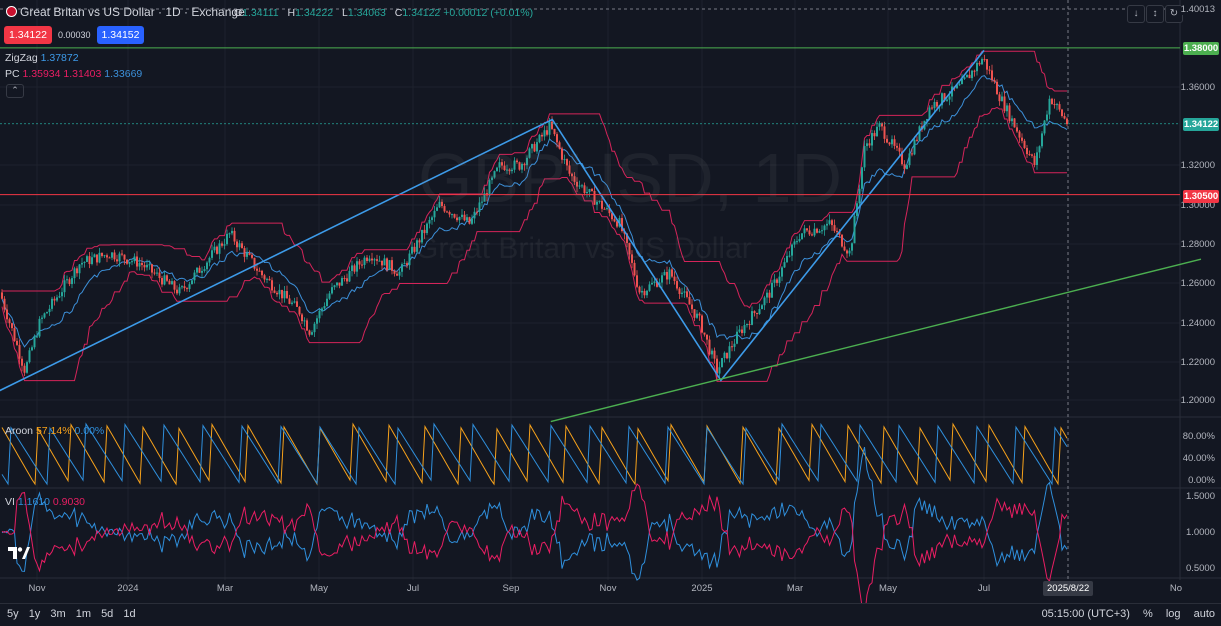 This screenshot has height=626, width=1221. Describe the element at coordinates (1197, 9) in the screenshot. I see `price-top-label: 1.40013` at that location.